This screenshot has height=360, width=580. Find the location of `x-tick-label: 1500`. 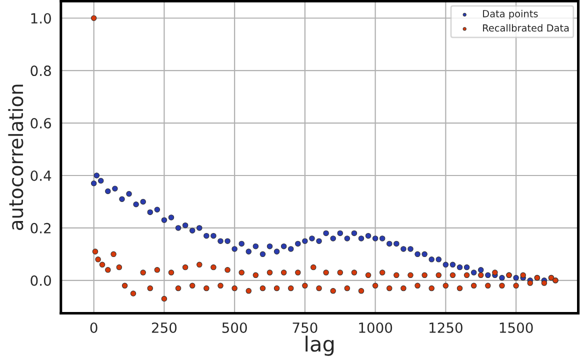

x-tick-label: 1500 is located at coordinates (516, 327).